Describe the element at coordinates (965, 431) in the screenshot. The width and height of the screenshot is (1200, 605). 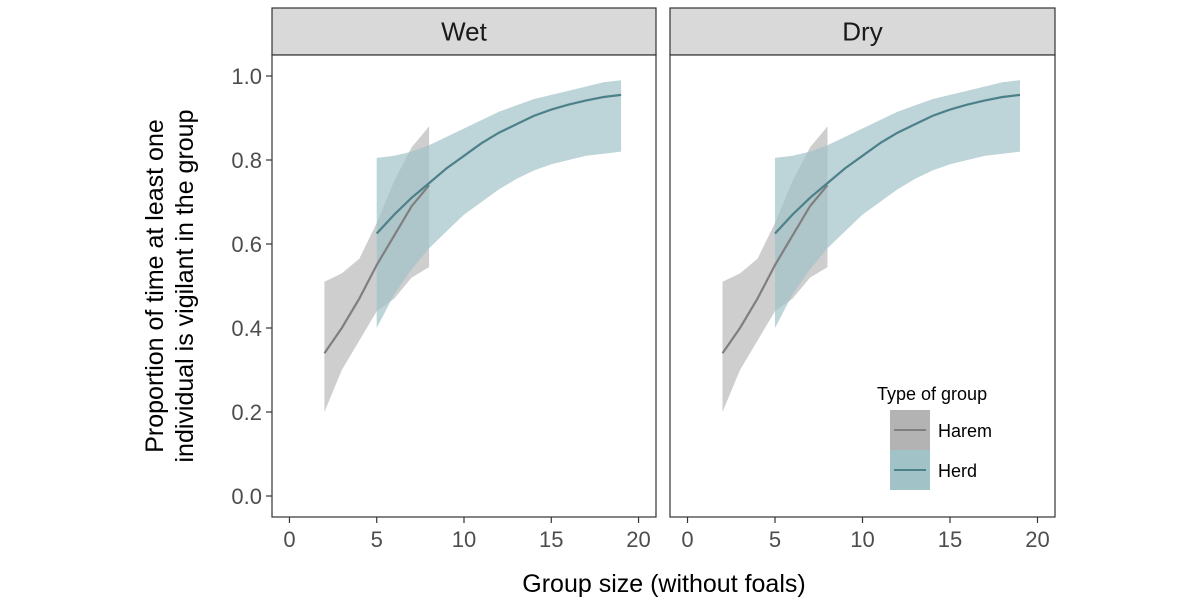
I see `legend-label-harem: Harem` at that location.